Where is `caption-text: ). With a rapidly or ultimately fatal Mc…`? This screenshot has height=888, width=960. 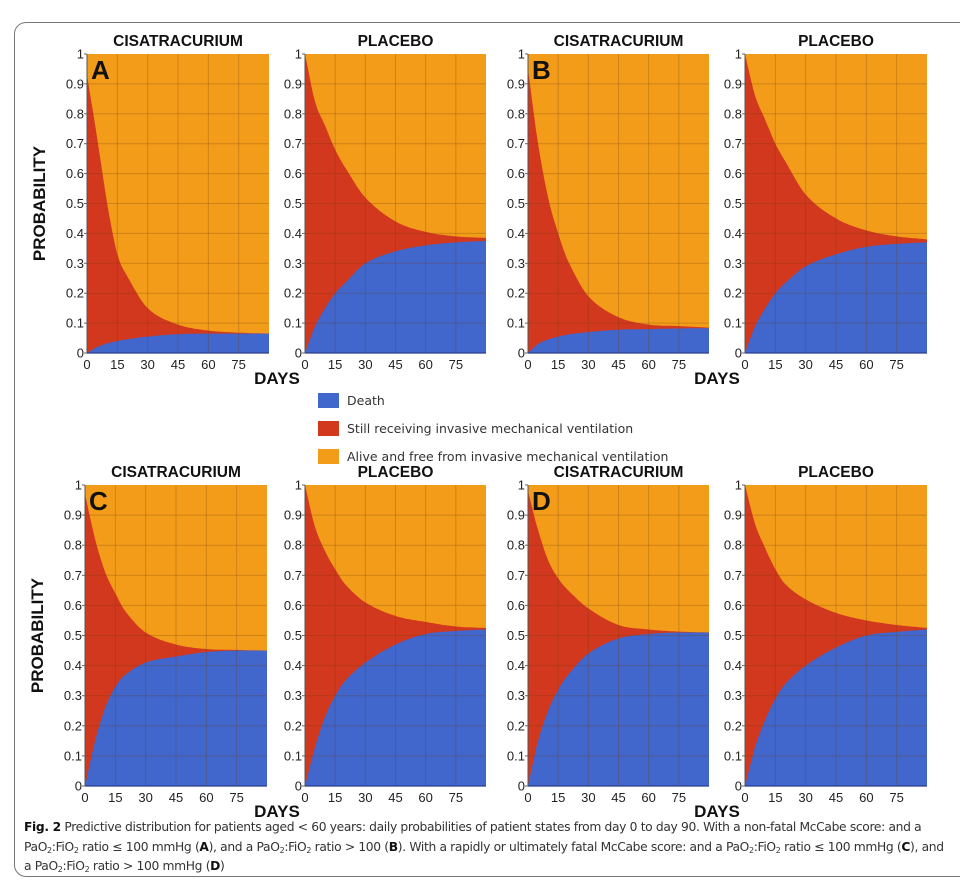
caption-text: ). With a rapidly or ultimately fatal Mc… is located at coordinates (573, 846).